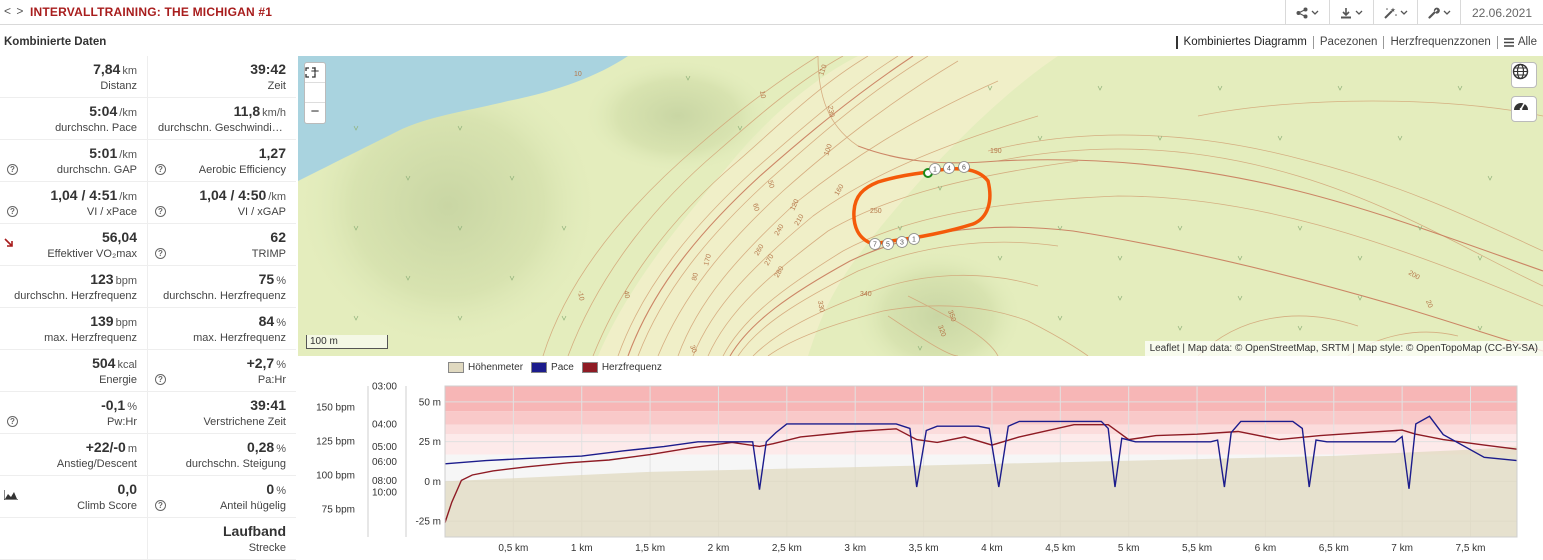 Image resolution: width=1543 pixels, height=560 pixels. What do you see at coordinates (876, 211) in the screenshot?
I see `contour-label: 250` at bounding box center [876, 211].